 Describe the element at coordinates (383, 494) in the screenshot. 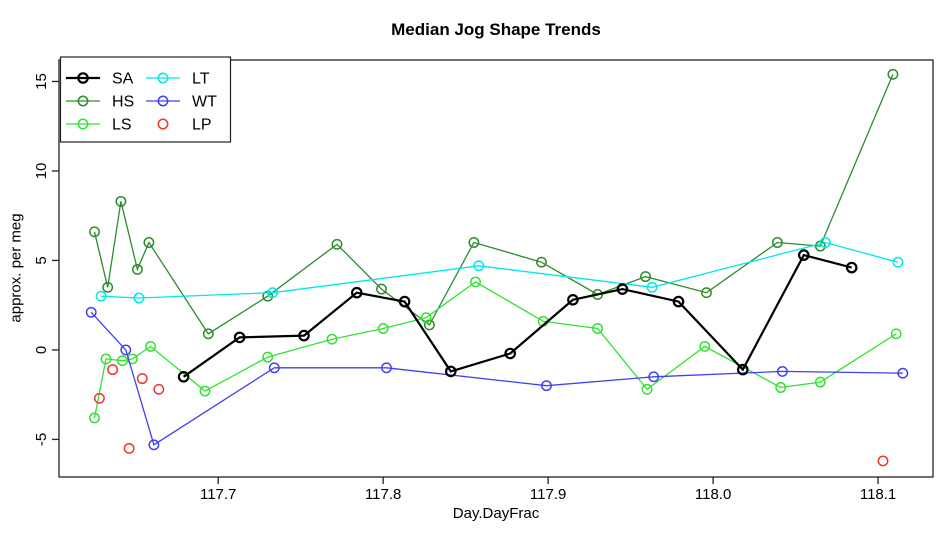

I see `x-tick-label: 117.8` at that location.